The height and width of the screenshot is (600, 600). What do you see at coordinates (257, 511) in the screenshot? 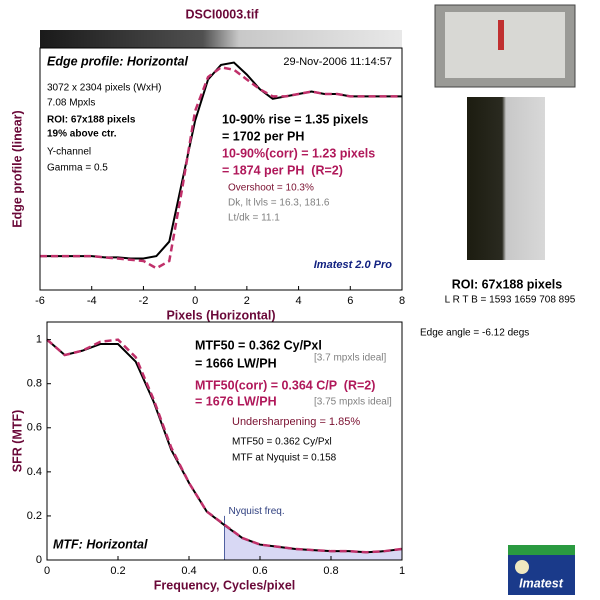
I see `nyquist-label: Nyquist freq.` at bounding box center [257, 511].